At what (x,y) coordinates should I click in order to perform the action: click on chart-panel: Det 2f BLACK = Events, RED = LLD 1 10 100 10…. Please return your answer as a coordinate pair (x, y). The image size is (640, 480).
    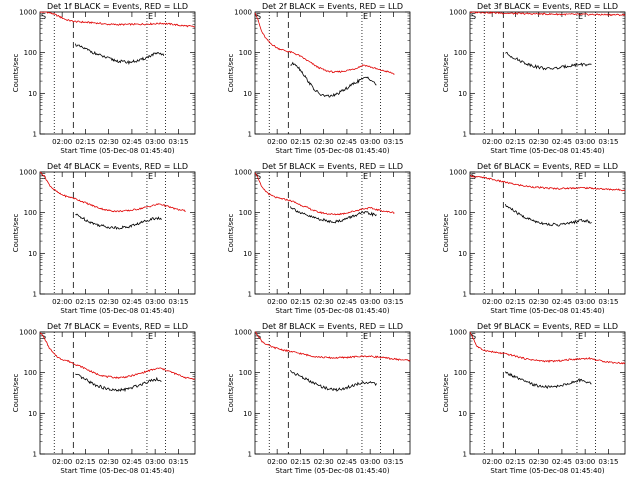
    Looking at the image, I should click on (319, 78).